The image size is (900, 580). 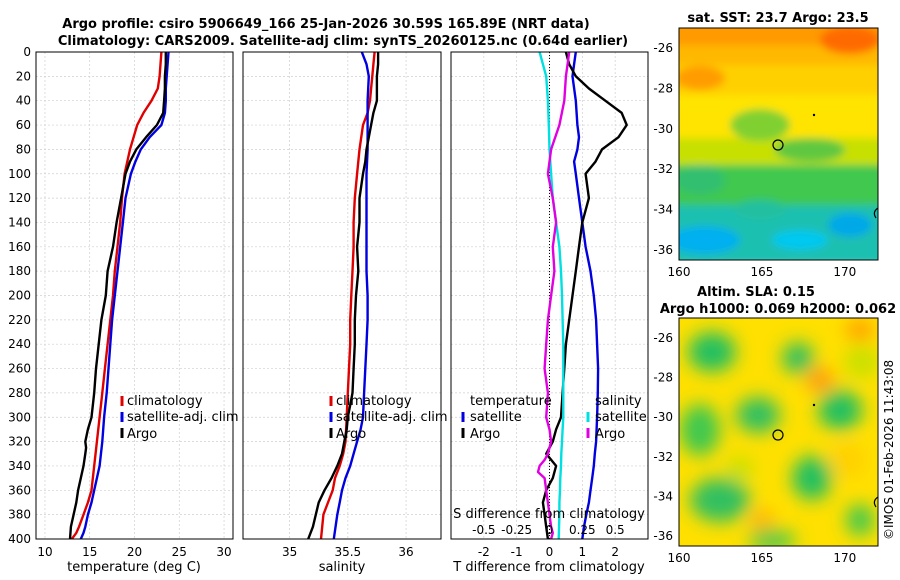 I want to click on sst-map-tick-labels: 160 165 170 -26 -28 -30 -32 -34 -36, so click(x=754, y=160).